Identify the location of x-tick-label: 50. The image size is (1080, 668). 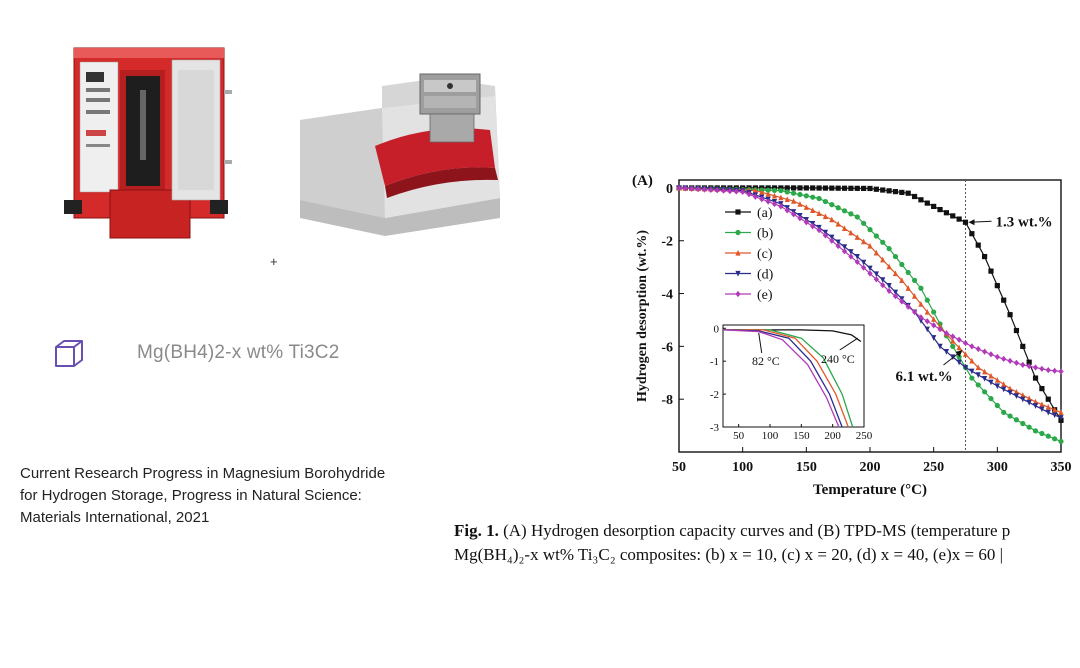
(679, 467).